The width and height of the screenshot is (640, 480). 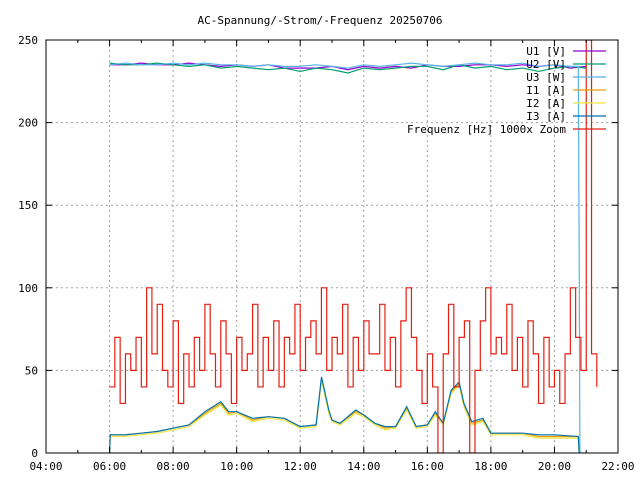 I want to click on legend-label-frequenz: Frequenz [Hz] 1000x Zoom, so click(x=486, y=129).